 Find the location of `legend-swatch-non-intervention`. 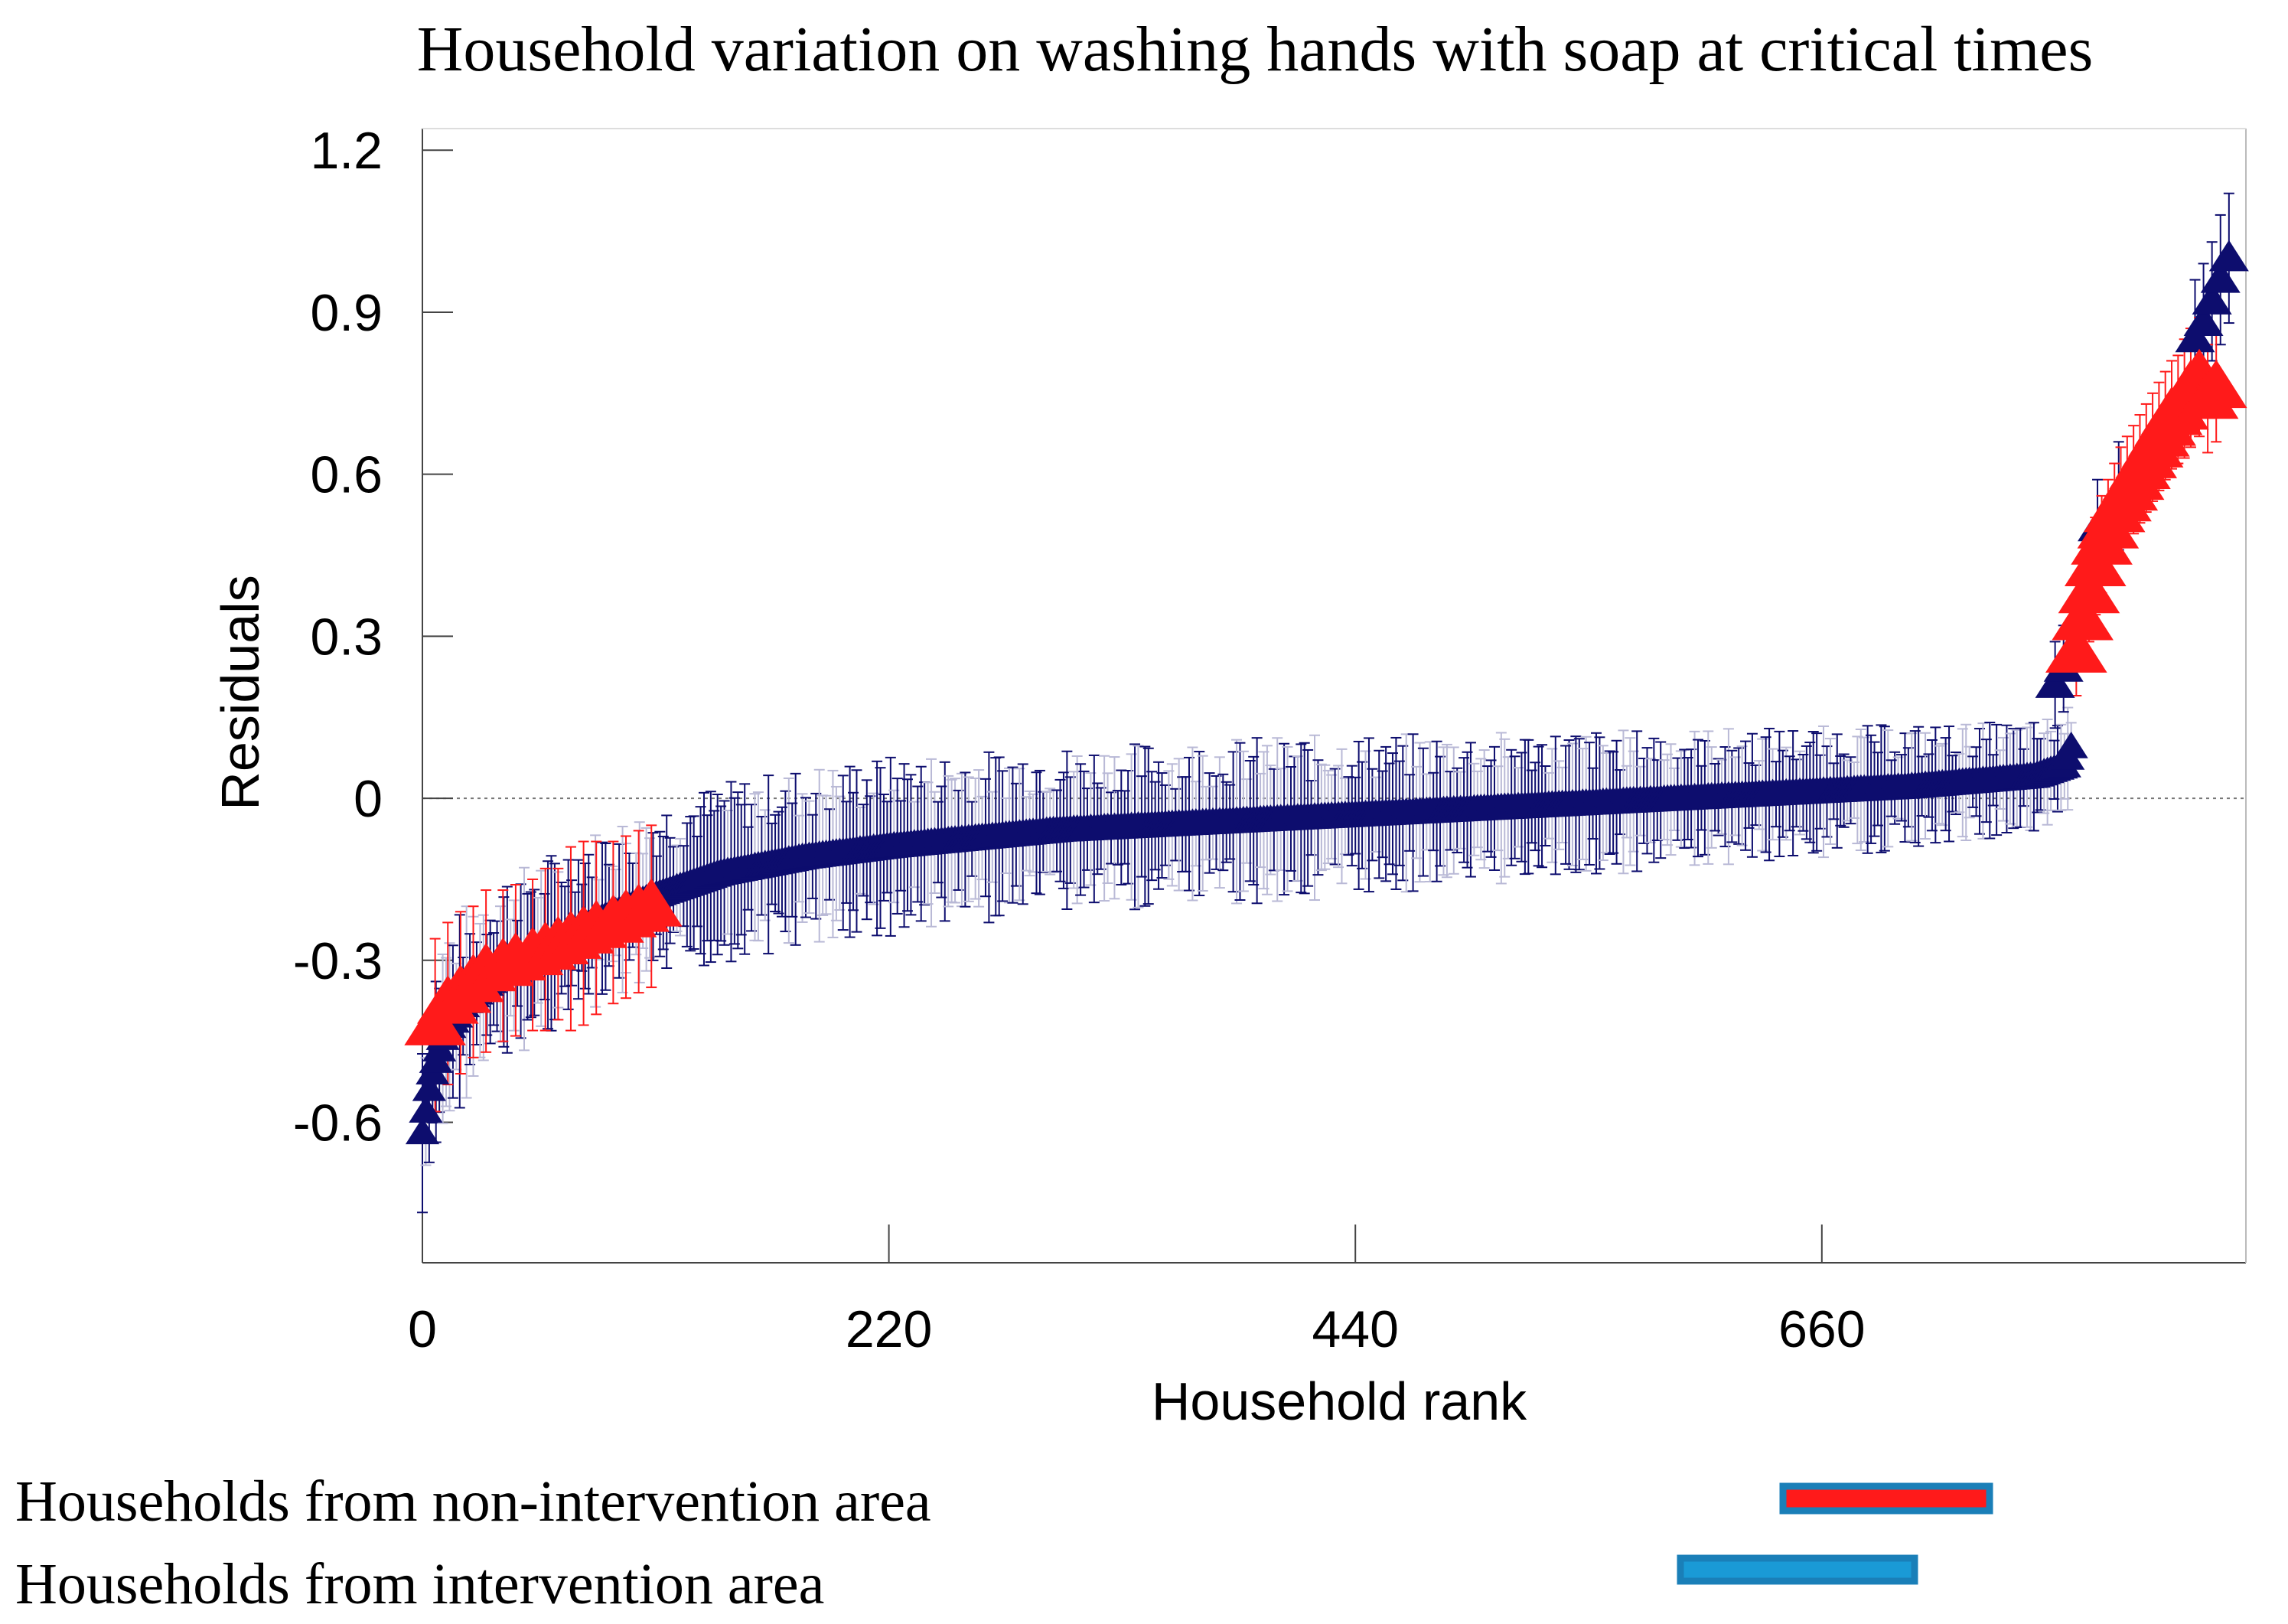

legend-swatch-non-intervention is located at coordinates (1886, 1498).